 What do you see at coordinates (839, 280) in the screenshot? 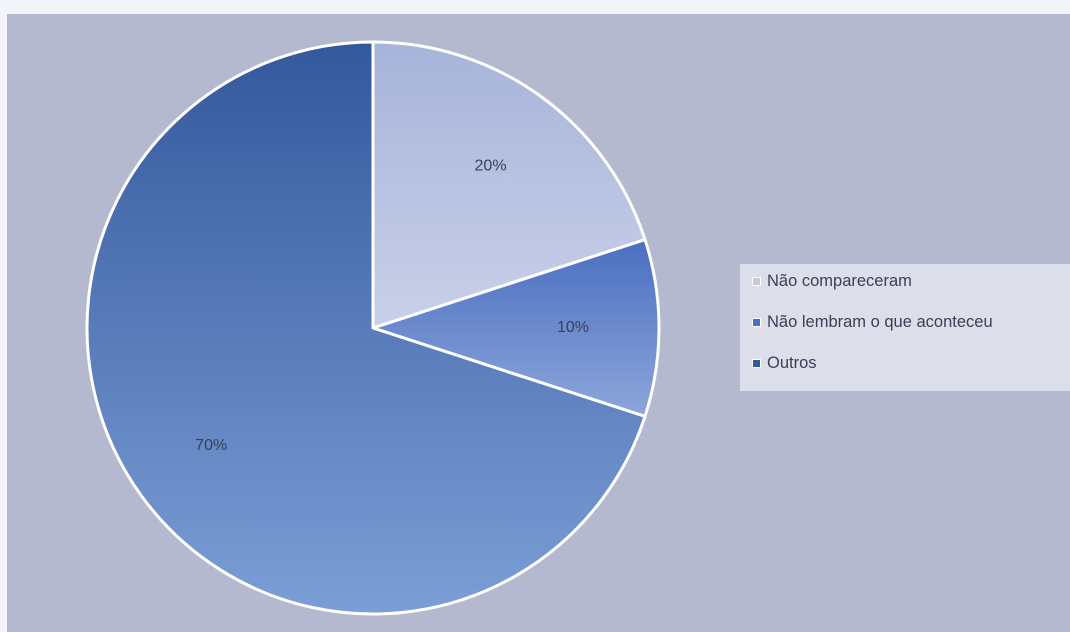
I see `legend-label-nao-compareceram: Não compareceram` at bounding box center [839, 280].